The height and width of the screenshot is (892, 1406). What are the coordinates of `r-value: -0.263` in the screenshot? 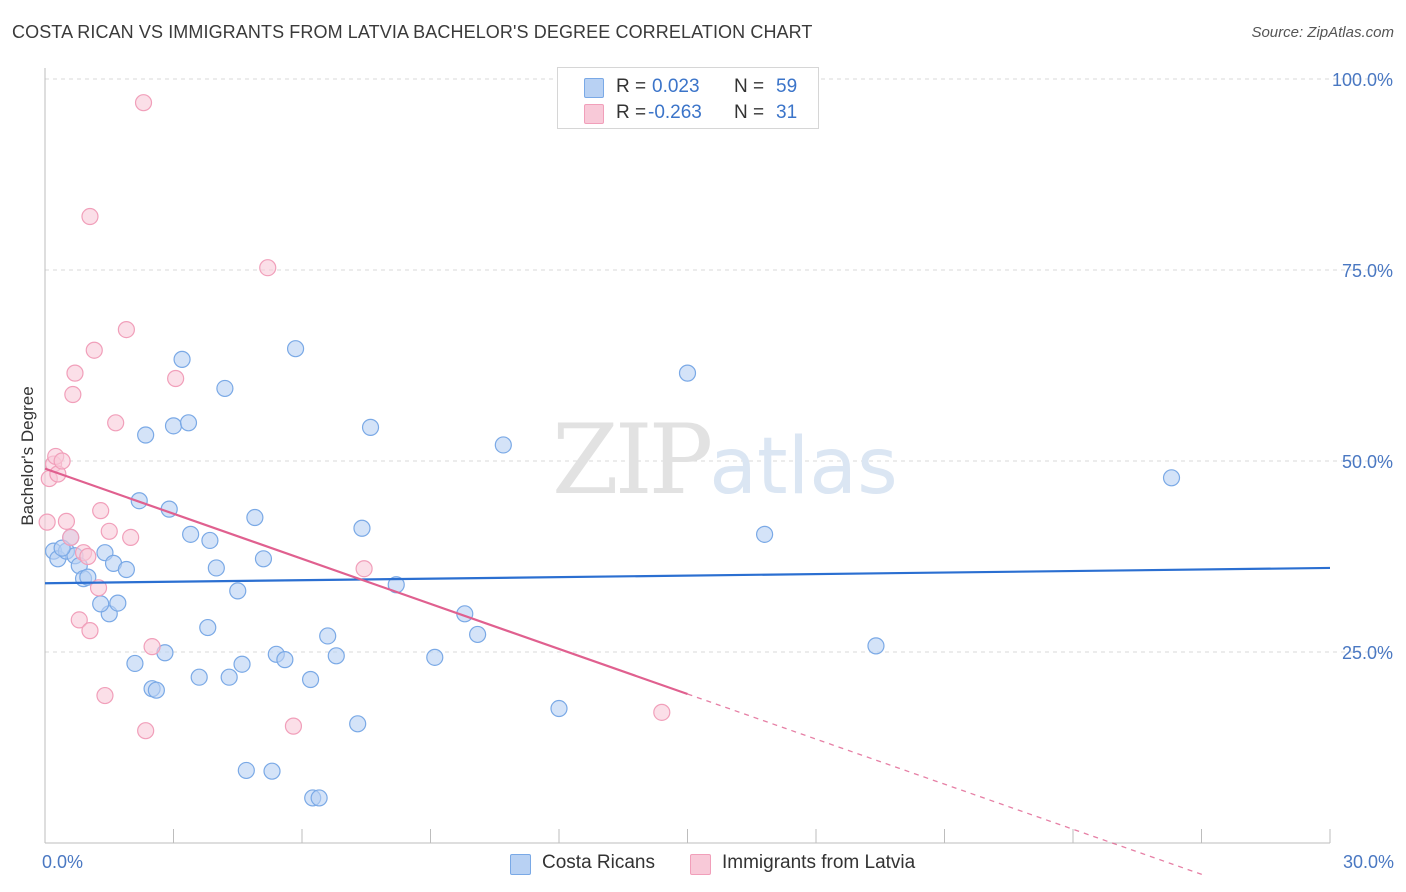 It's located at (675, 112).